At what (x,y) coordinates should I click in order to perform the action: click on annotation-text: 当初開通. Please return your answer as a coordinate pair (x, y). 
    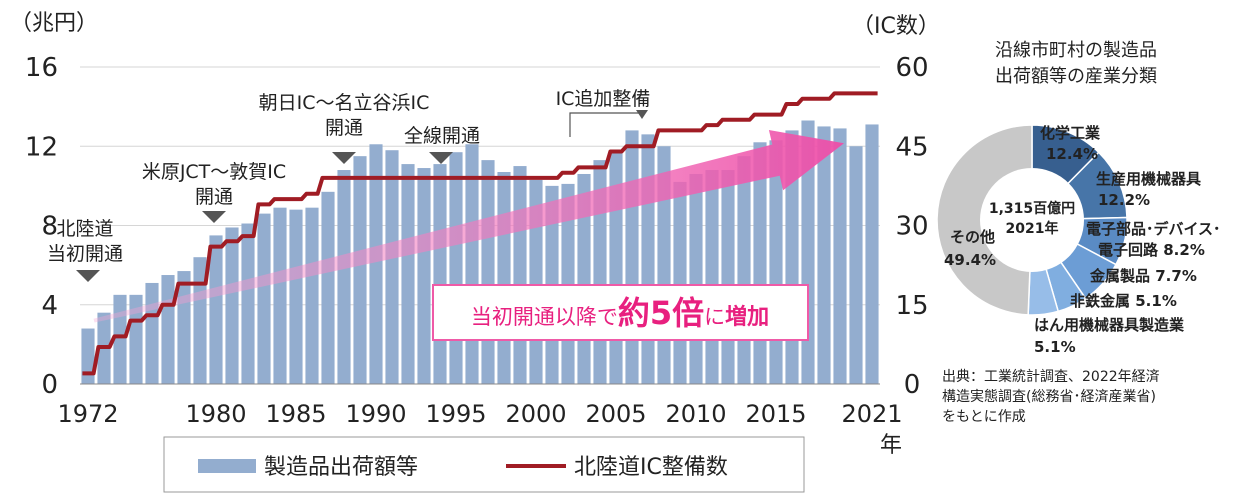
    Looking at the image, I should click on (85, 254).